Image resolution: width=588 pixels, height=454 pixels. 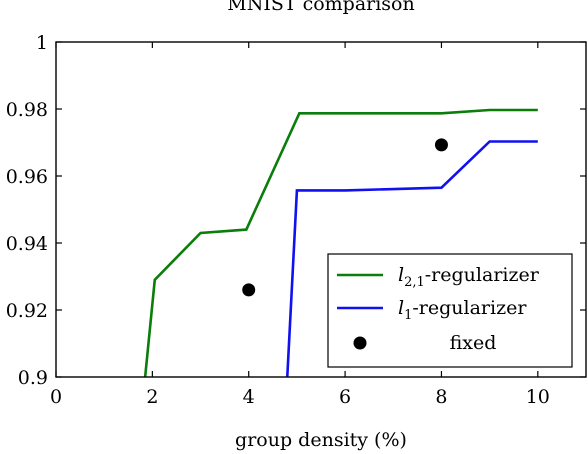 I want to click on chart-title: MNIST comparison, so click(x=321, y=7).